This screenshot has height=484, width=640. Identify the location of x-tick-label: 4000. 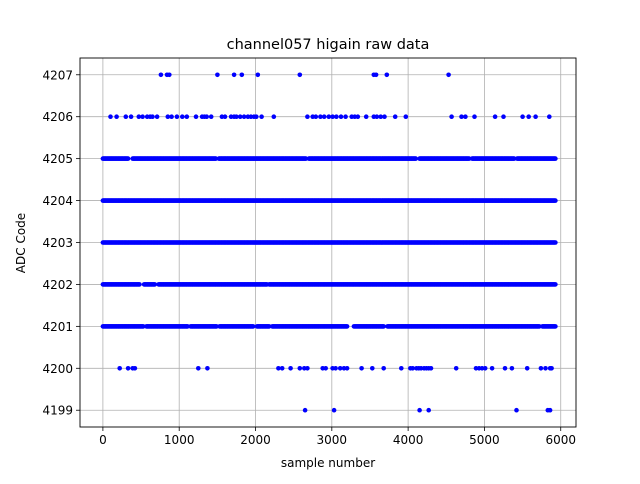
(408, 440).